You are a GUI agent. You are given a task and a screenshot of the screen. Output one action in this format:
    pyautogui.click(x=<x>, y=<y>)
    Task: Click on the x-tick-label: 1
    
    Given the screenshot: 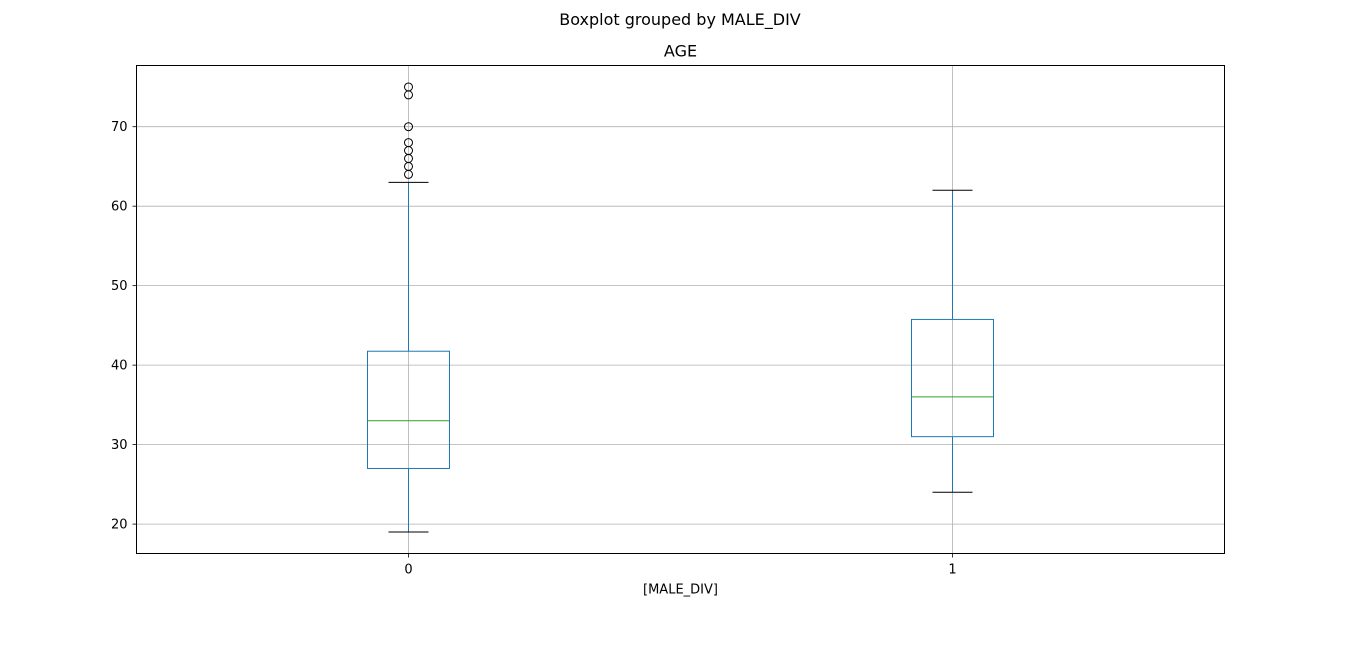 What is the action you would take?
    pyautogui.click(x=952, y=570)
    